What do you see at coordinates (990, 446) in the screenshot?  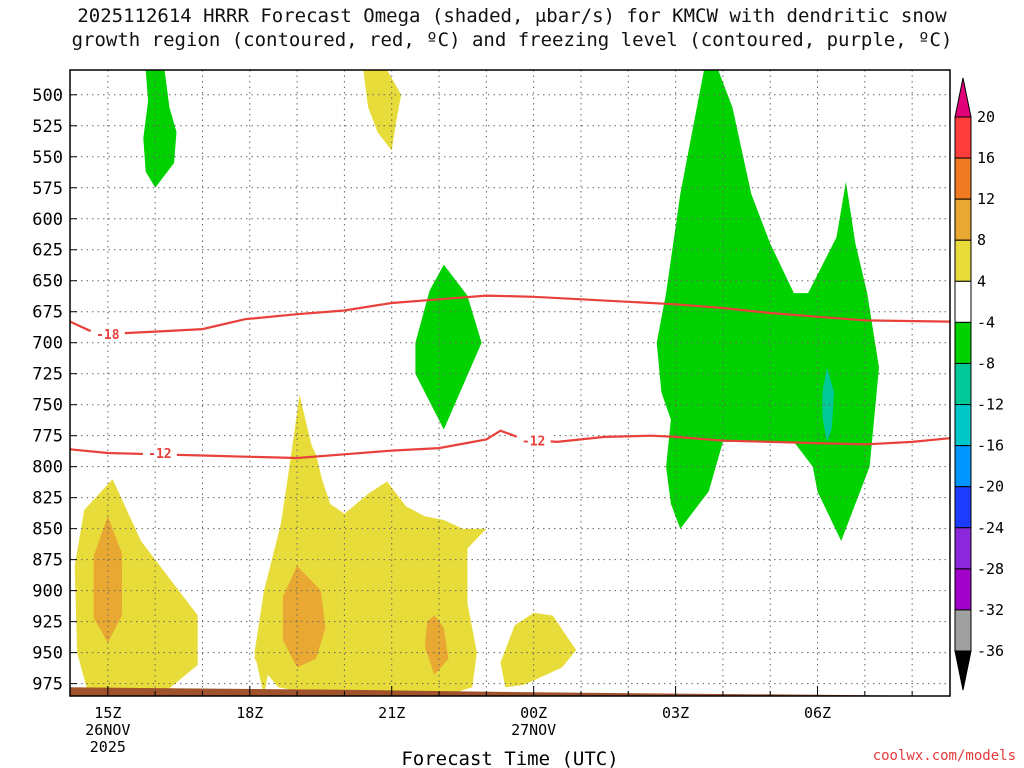 I see `colorbar-label: -16` at bounding box center [990, 446].